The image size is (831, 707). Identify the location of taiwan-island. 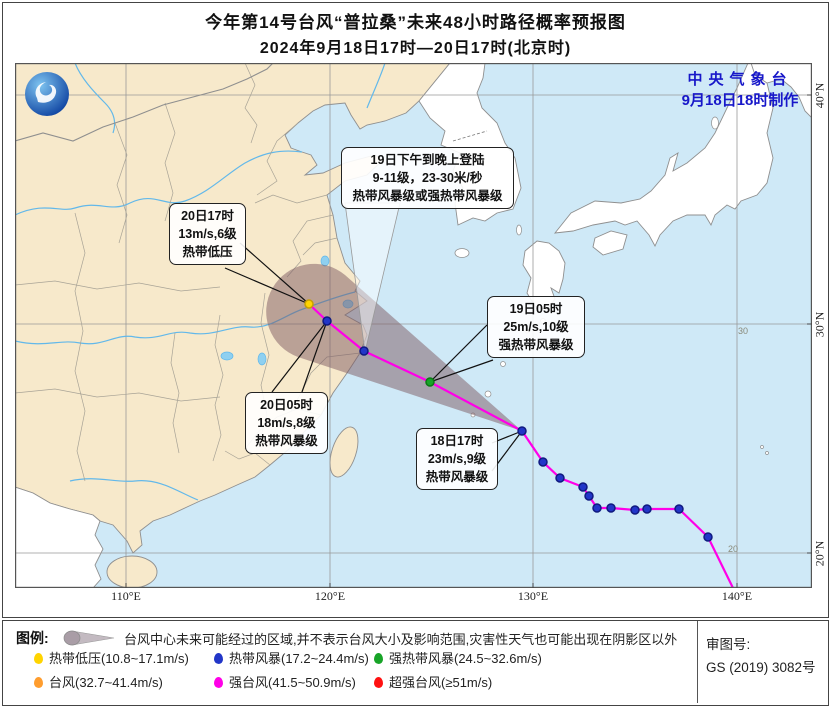
(344, 452).